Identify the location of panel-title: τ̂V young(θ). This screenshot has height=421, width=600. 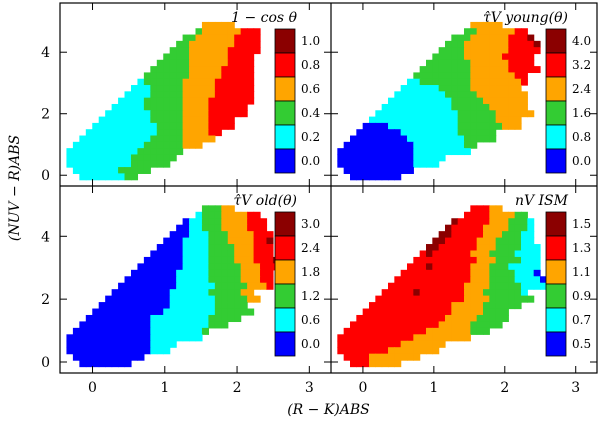
(525, 18).